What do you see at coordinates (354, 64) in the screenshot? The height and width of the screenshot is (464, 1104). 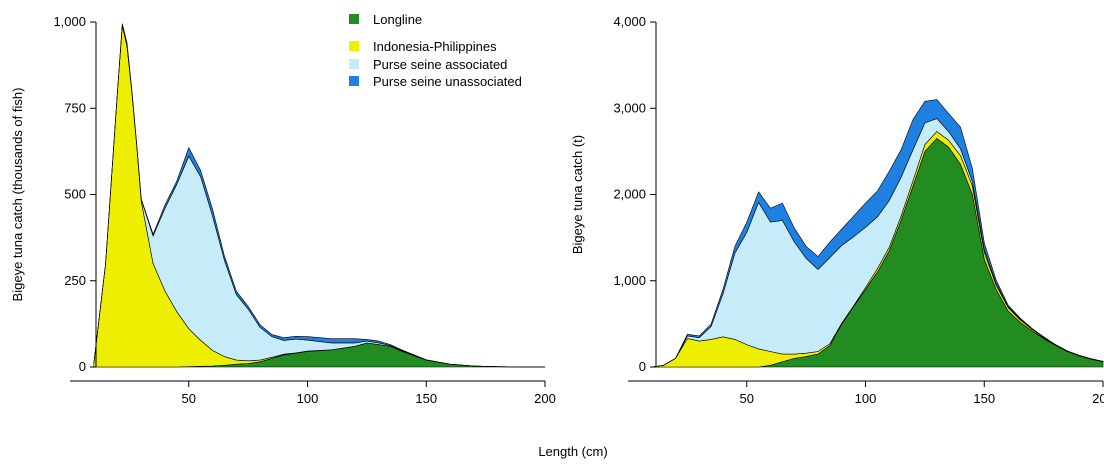 I see `legend-swatch-purse-seine-associated` at bounding box center [354, 64].